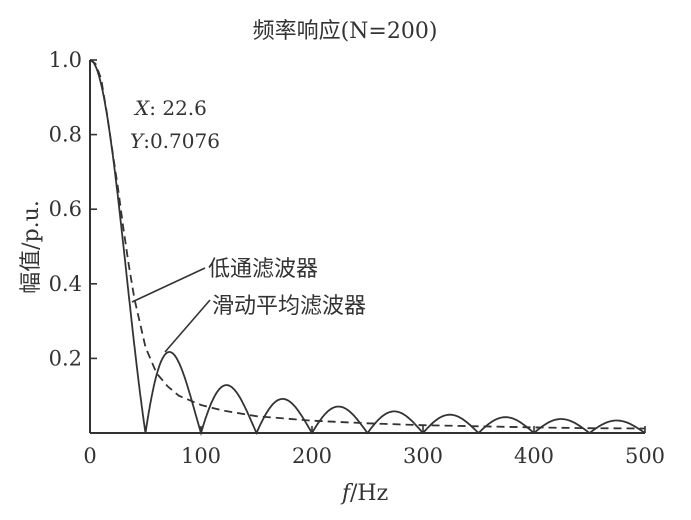  I want to click on leader-moving-average, so click(187, 326).